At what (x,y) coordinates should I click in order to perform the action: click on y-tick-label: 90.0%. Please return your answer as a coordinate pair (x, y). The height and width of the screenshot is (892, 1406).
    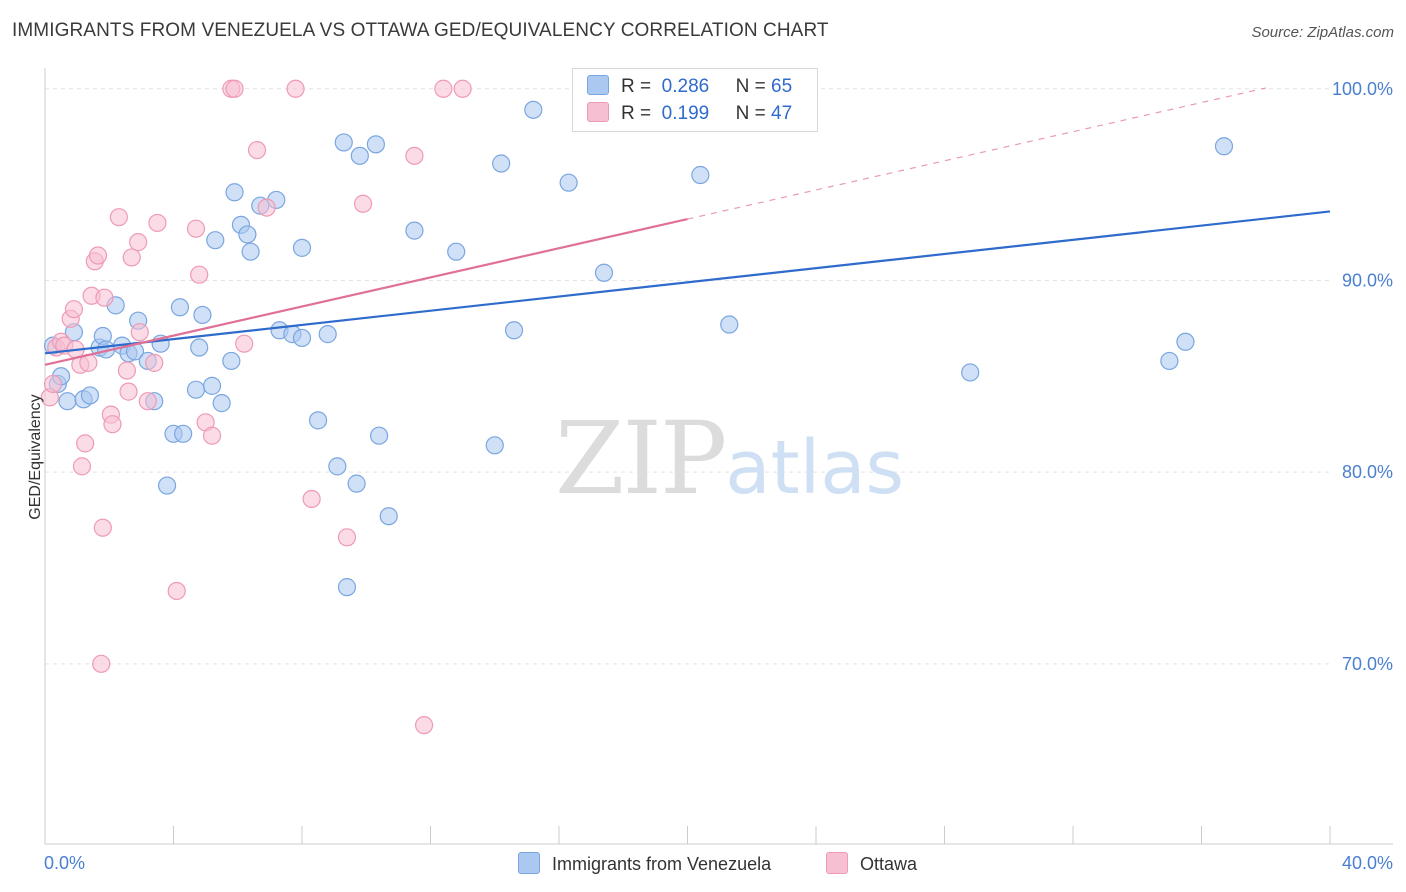
    Looking at the image, I should click on (1367, 280).